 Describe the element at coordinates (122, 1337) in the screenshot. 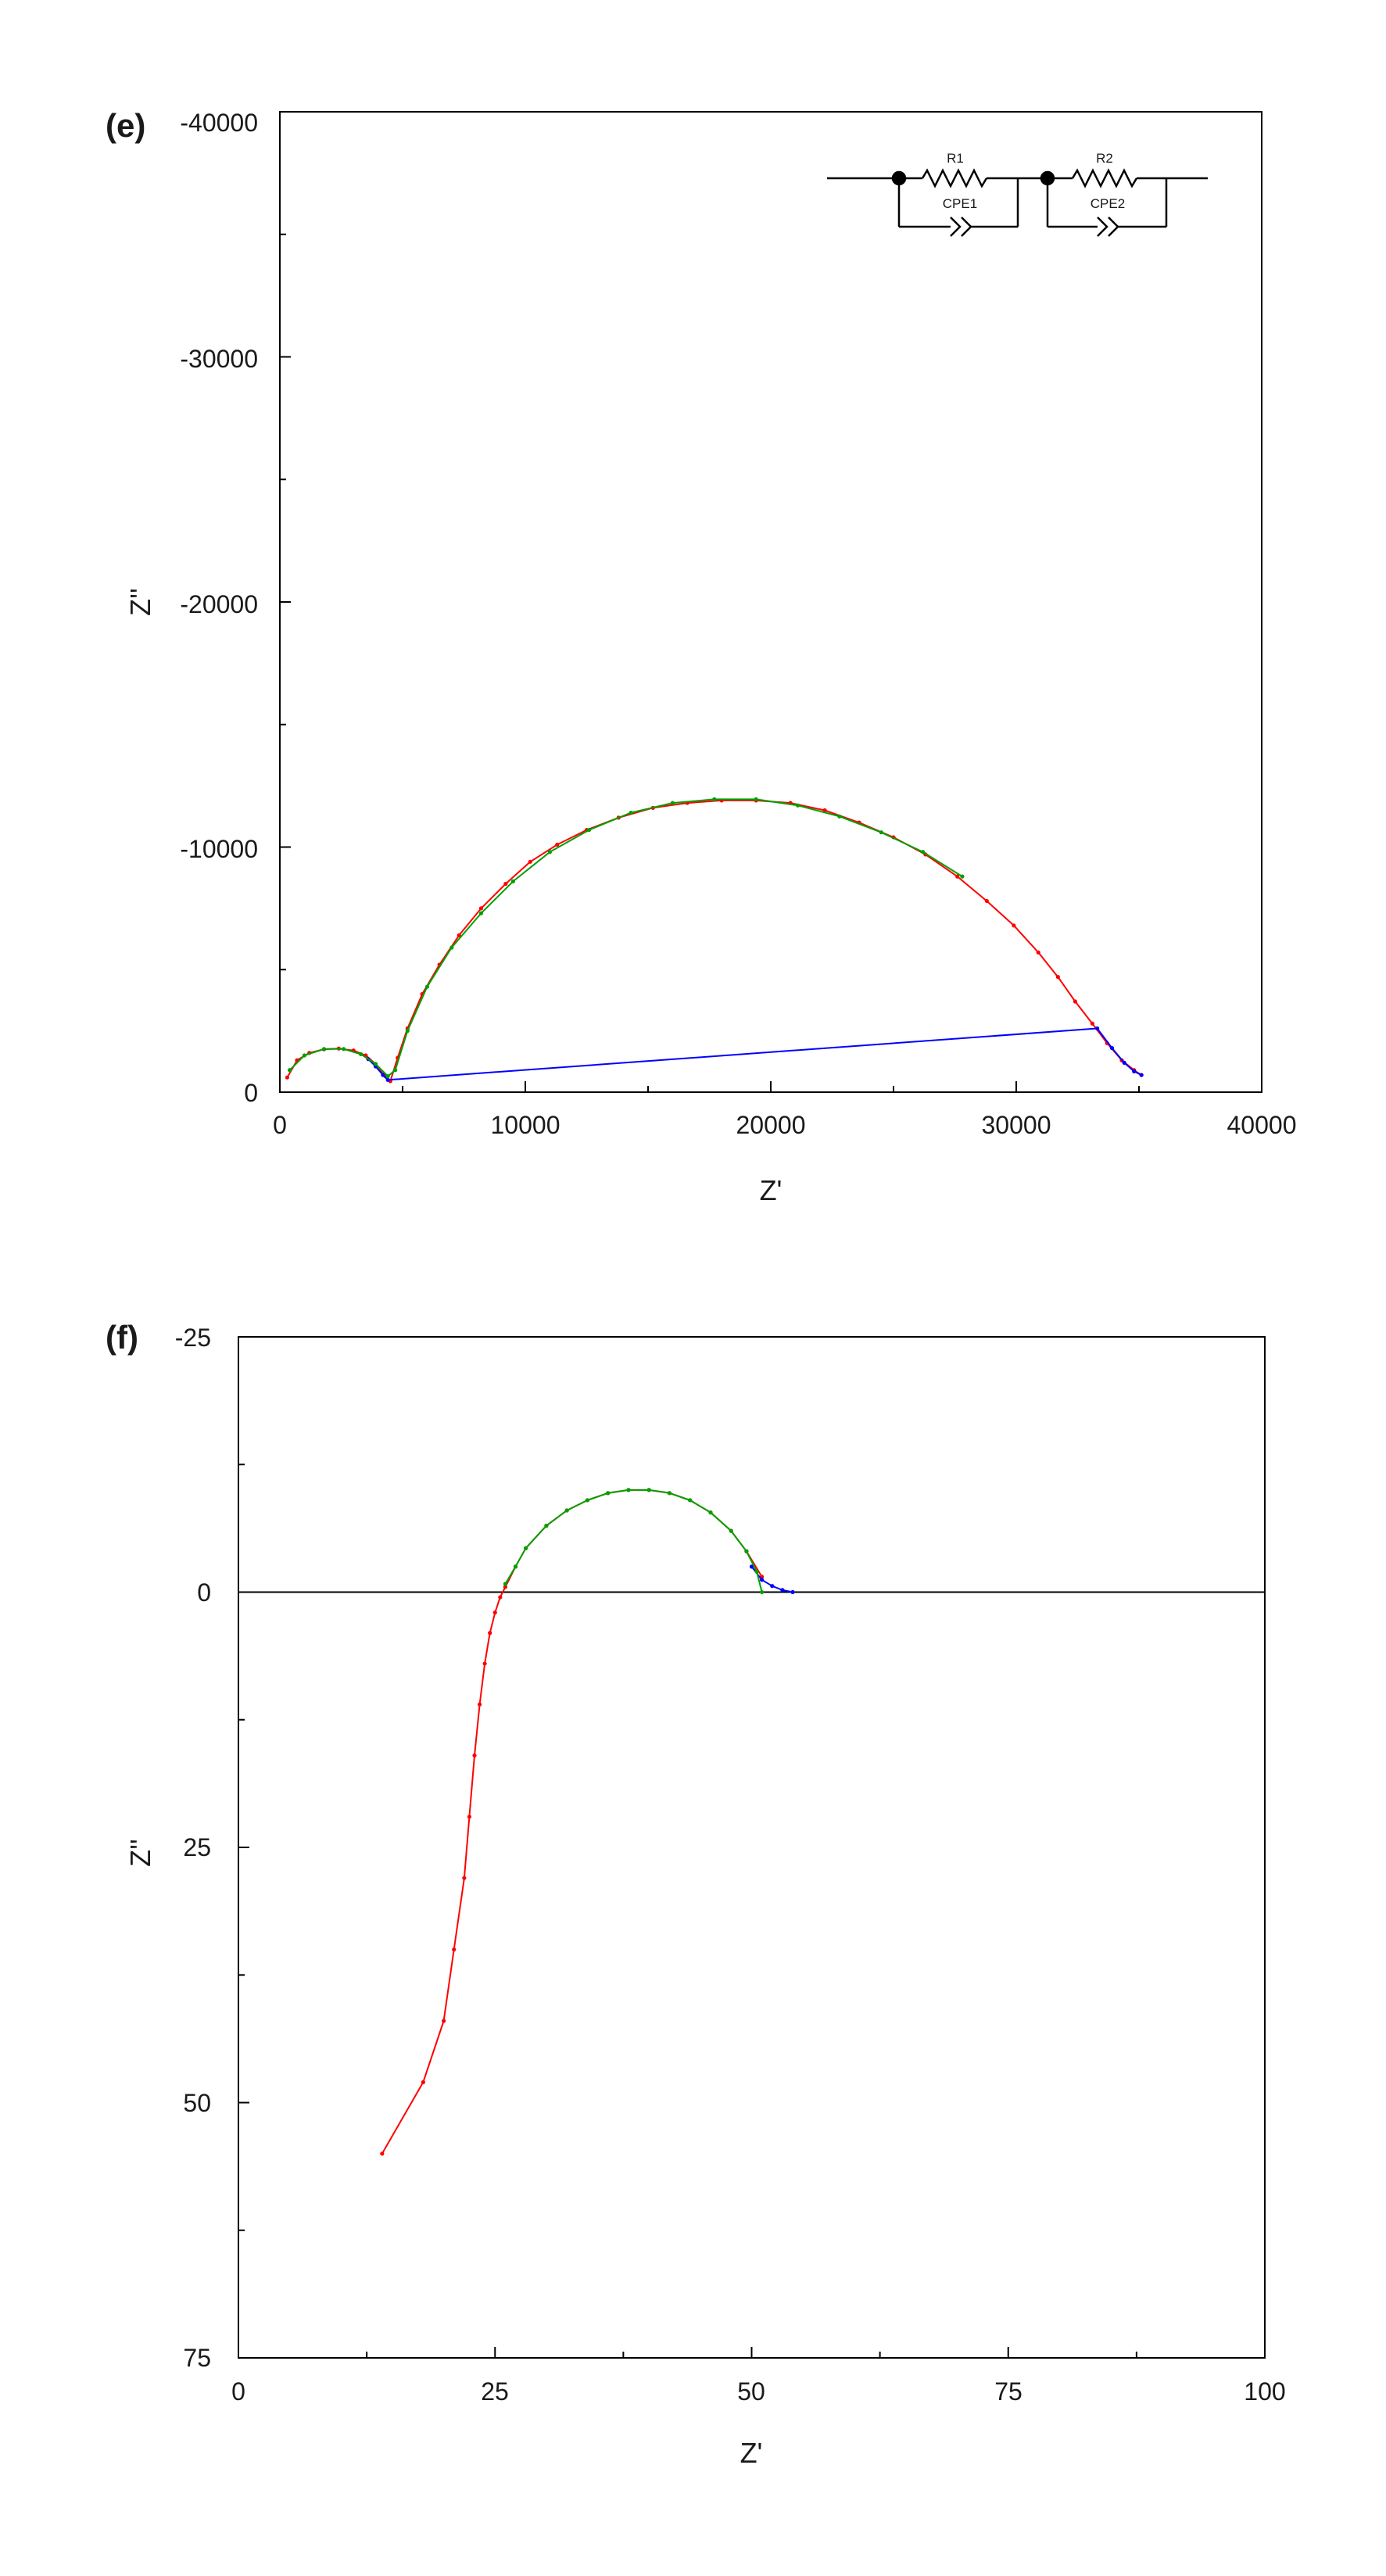

I see `panel-f-label: (f)` at that location.